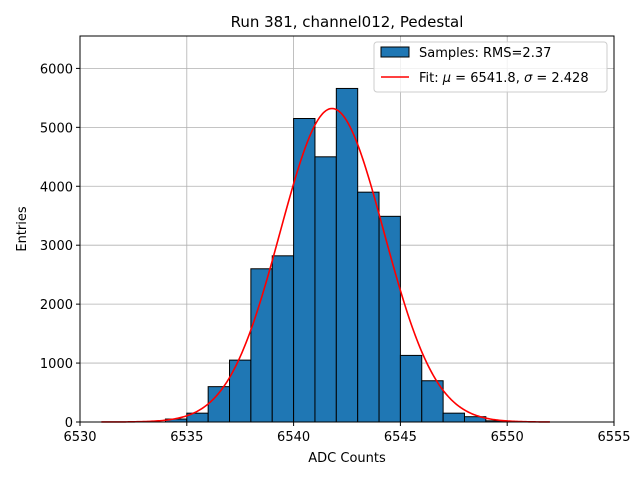 This screenshot has width=640, height=480. What do you see at coordinates (347, 433) in the screenshot?
I see `x-axis-ticks: 6530 6535 6540 6545 6550 6555` at bounding box center [347, 433].